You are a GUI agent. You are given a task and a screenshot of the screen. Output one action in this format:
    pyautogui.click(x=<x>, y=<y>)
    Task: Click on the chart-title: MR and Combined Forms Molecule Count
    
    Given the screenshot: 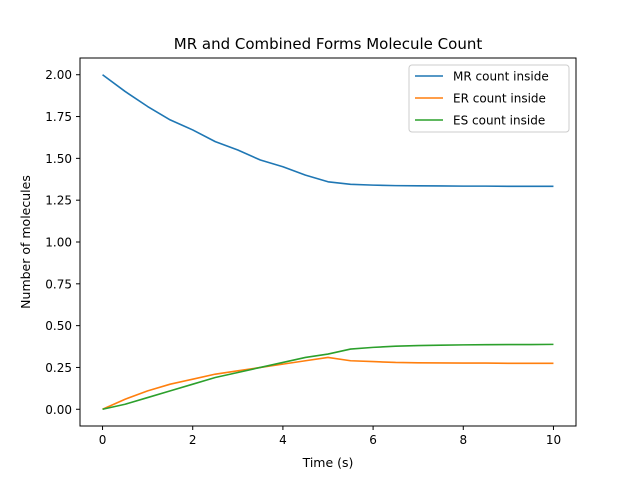 What is the action you would take?
    pyautogui.click(x=328, y=44)
    